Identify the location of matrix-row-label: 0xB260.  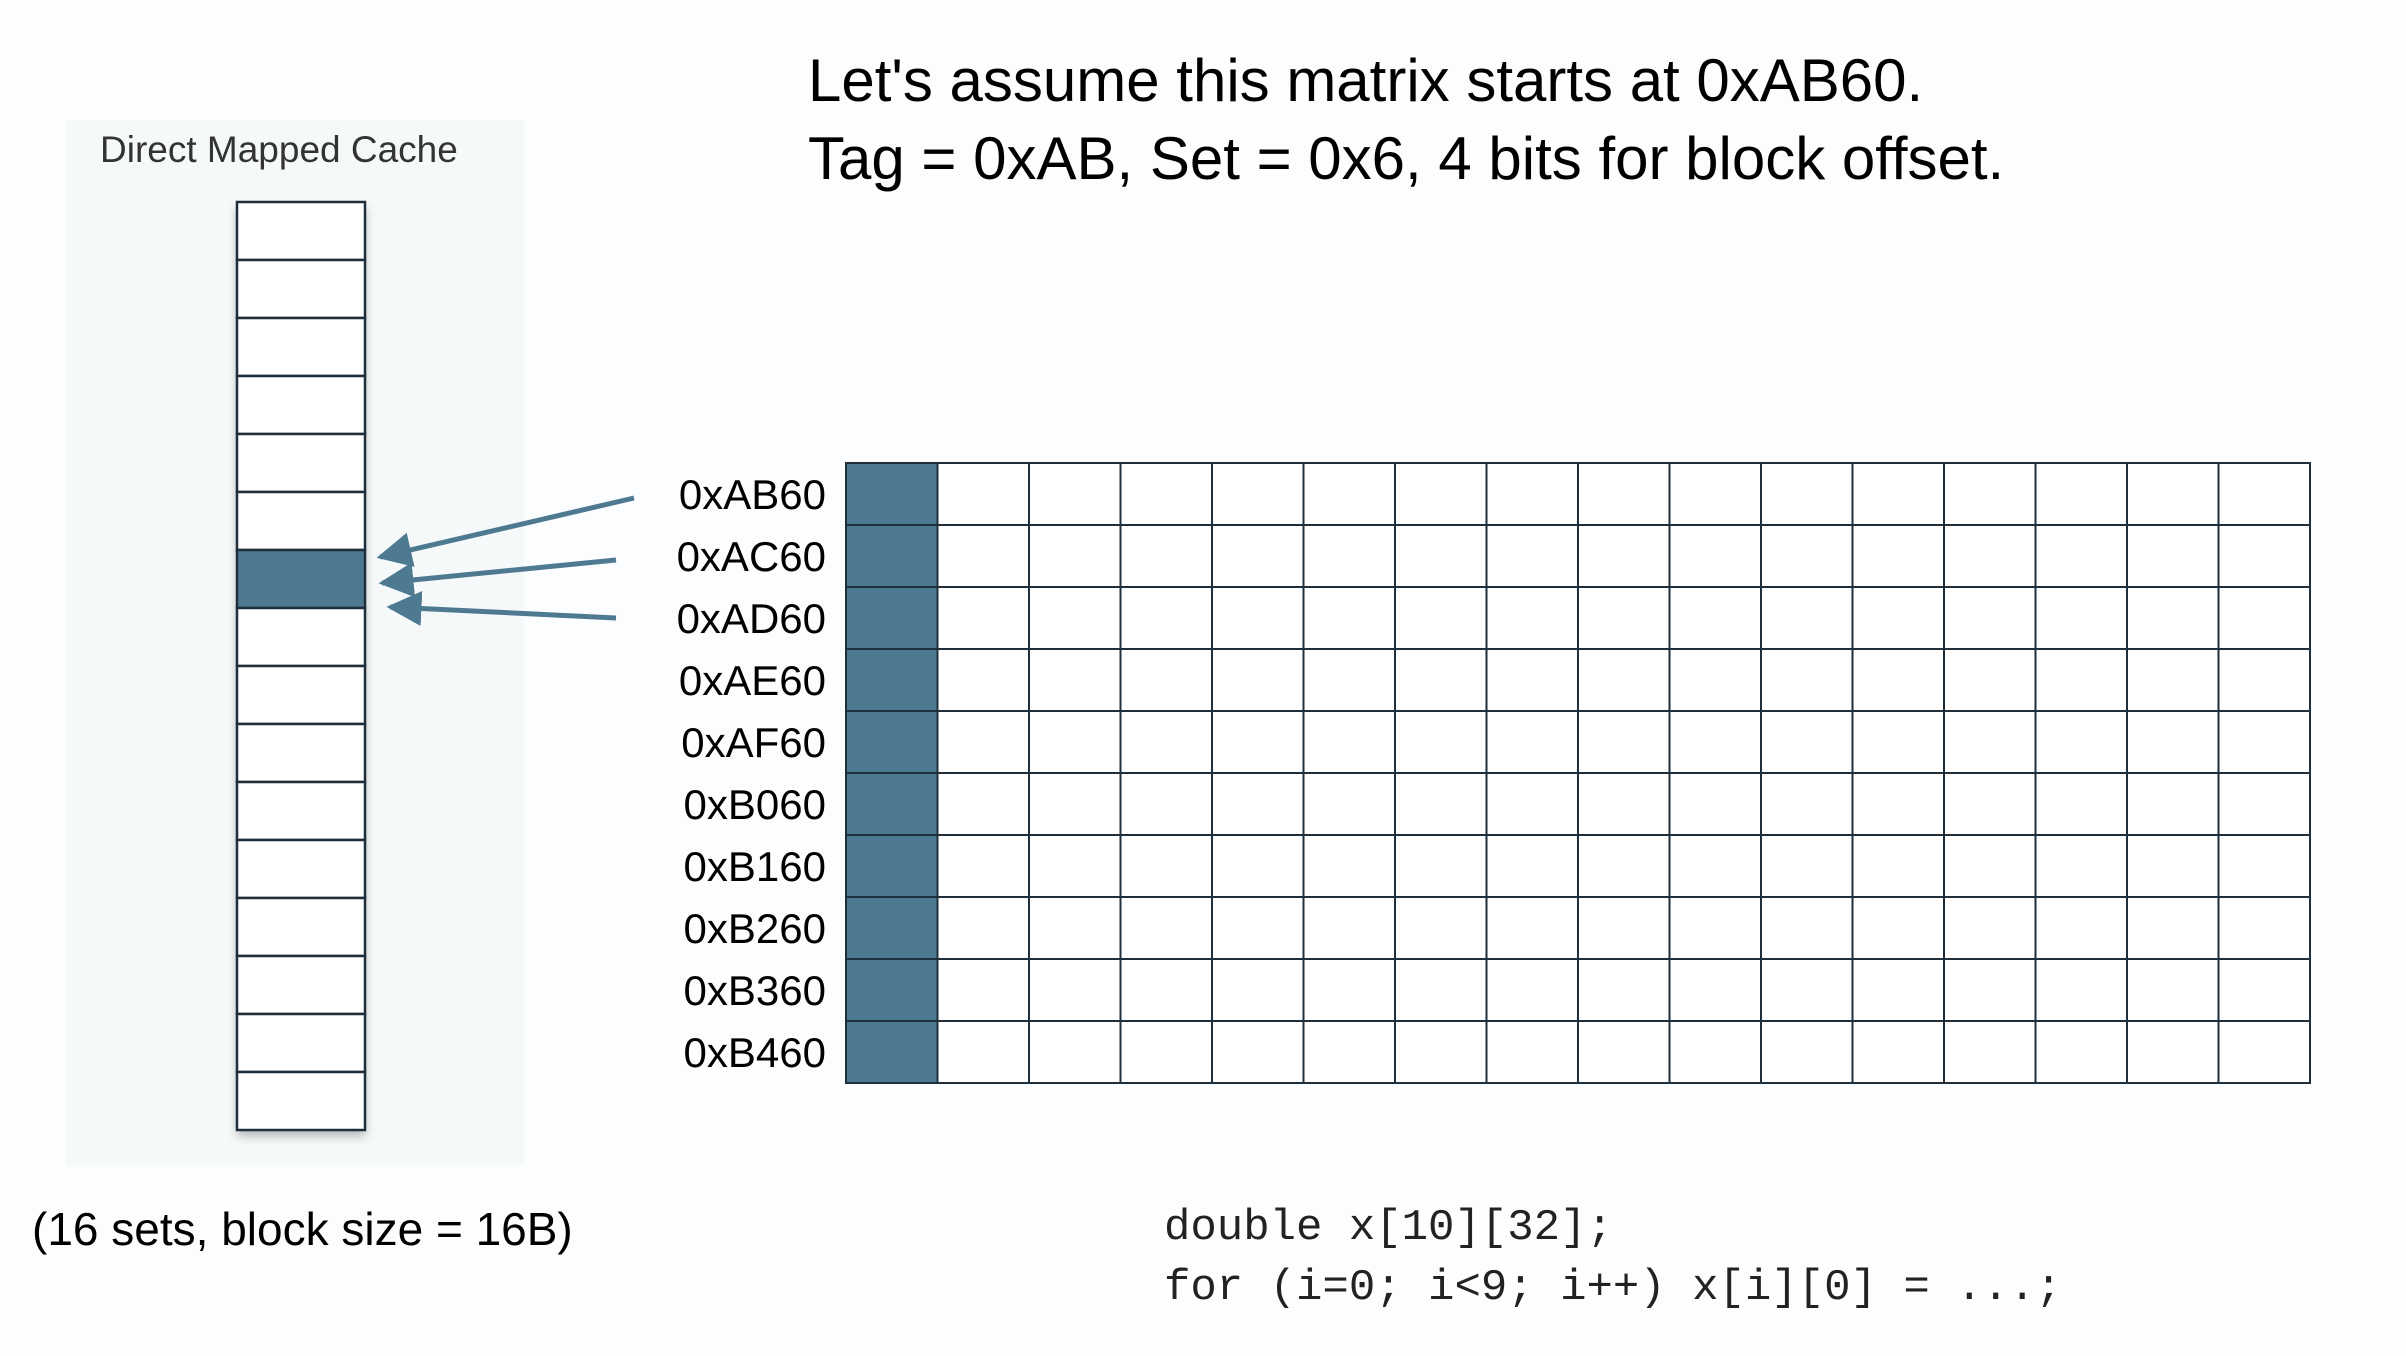
(755, 928).